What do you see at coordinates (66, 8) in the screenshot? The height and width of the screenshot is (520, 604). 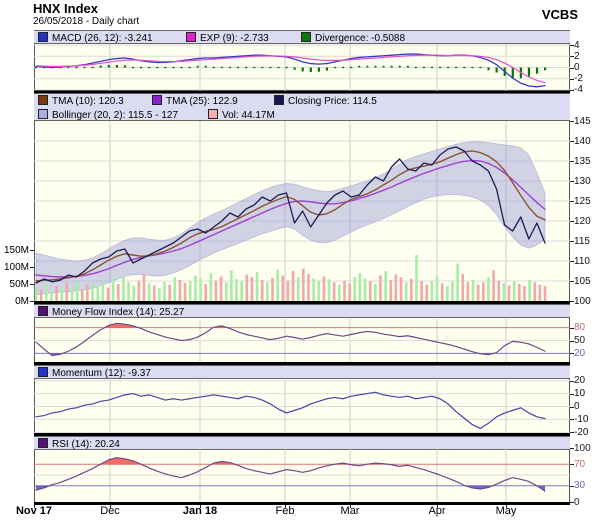 I see `chart-title: HNX Index` at bounding box center [66, 8].